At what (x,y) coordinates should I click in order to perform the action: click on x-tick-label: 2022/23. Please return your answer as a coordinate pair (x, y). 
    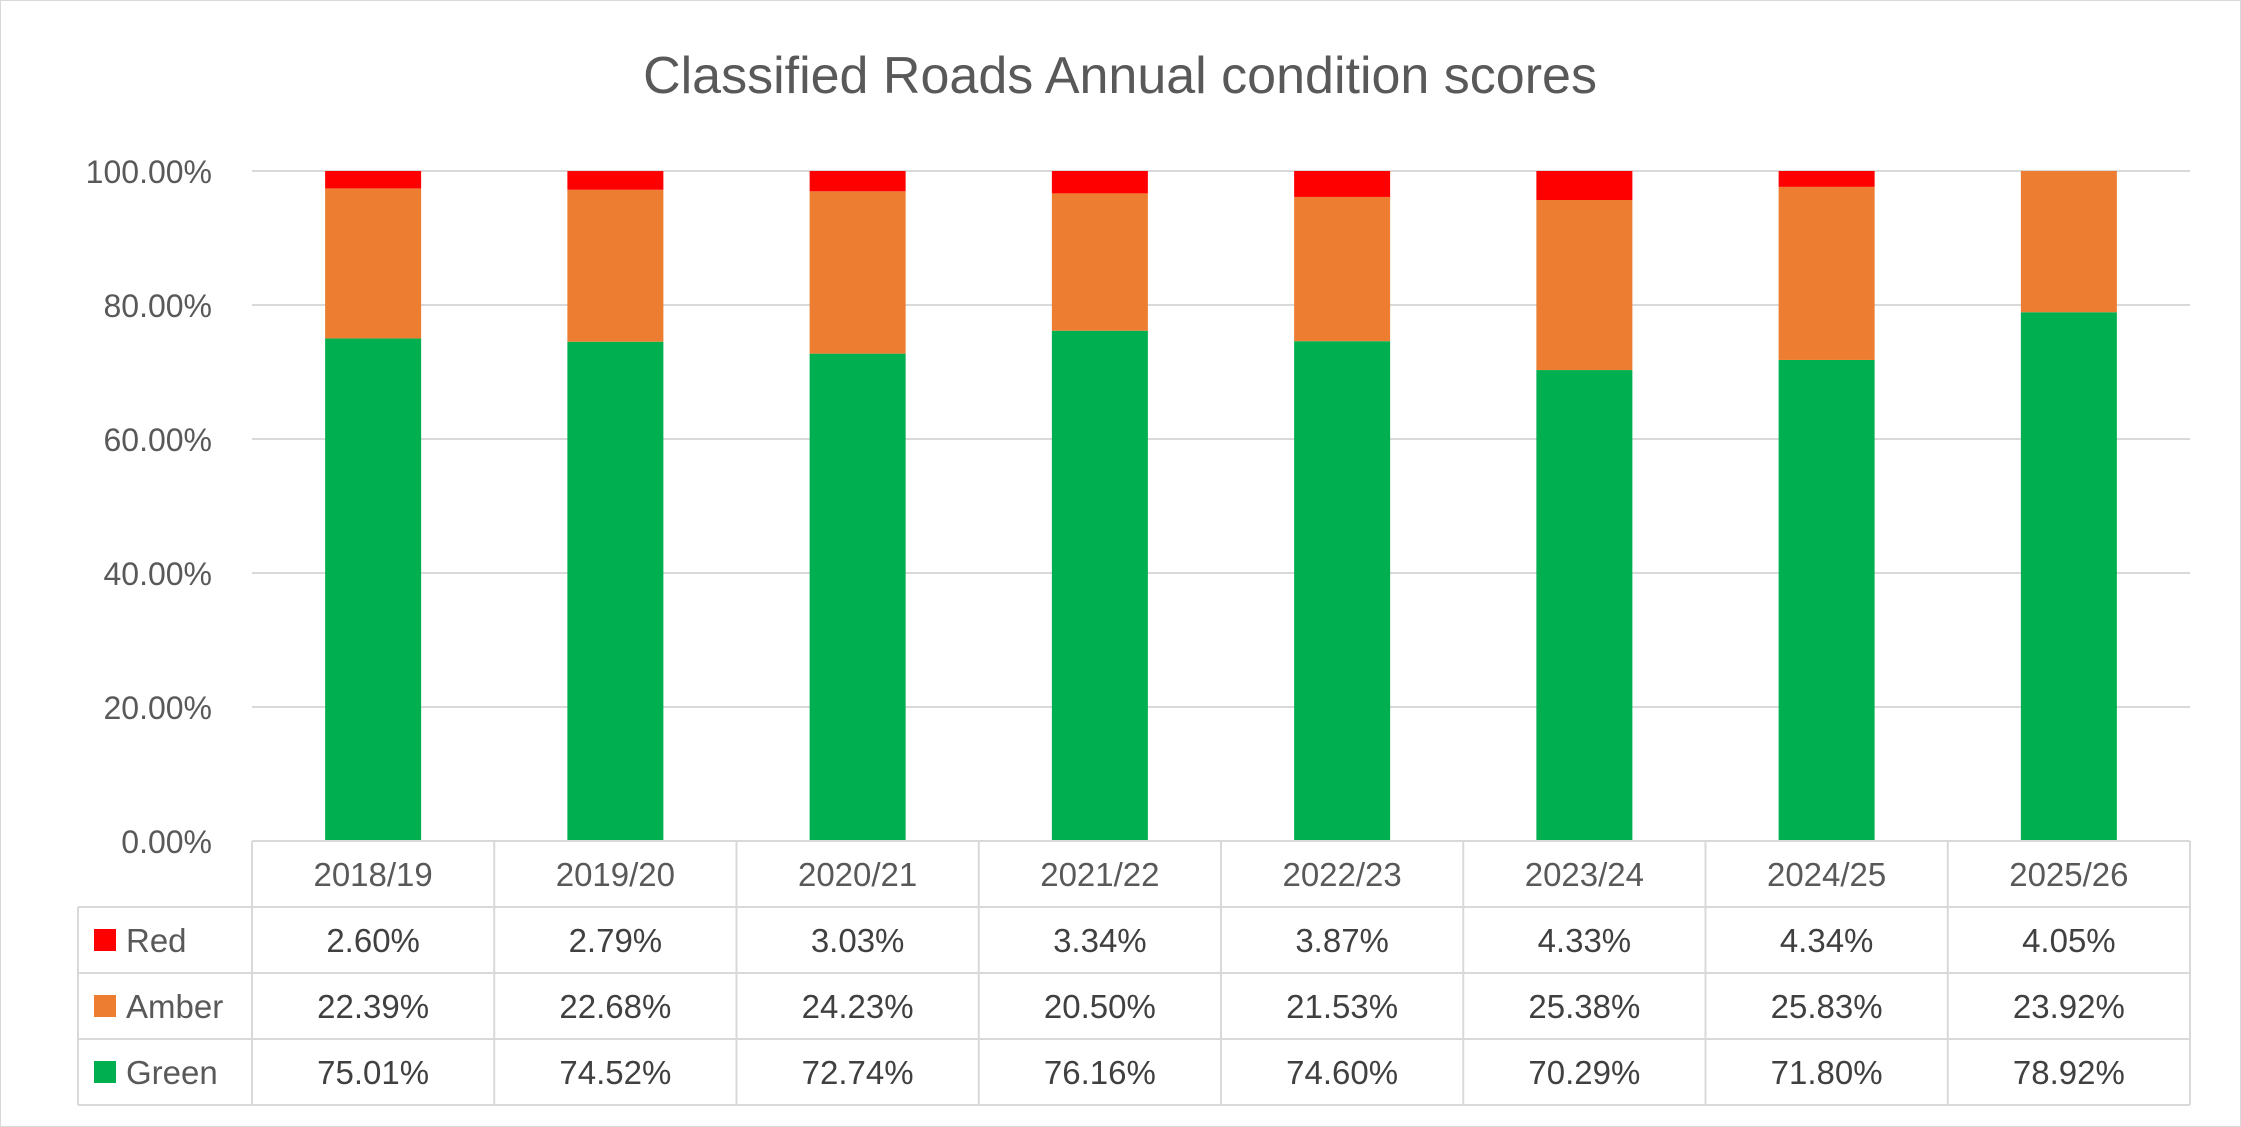
    Looking at the image, I should click on (1341, 874).